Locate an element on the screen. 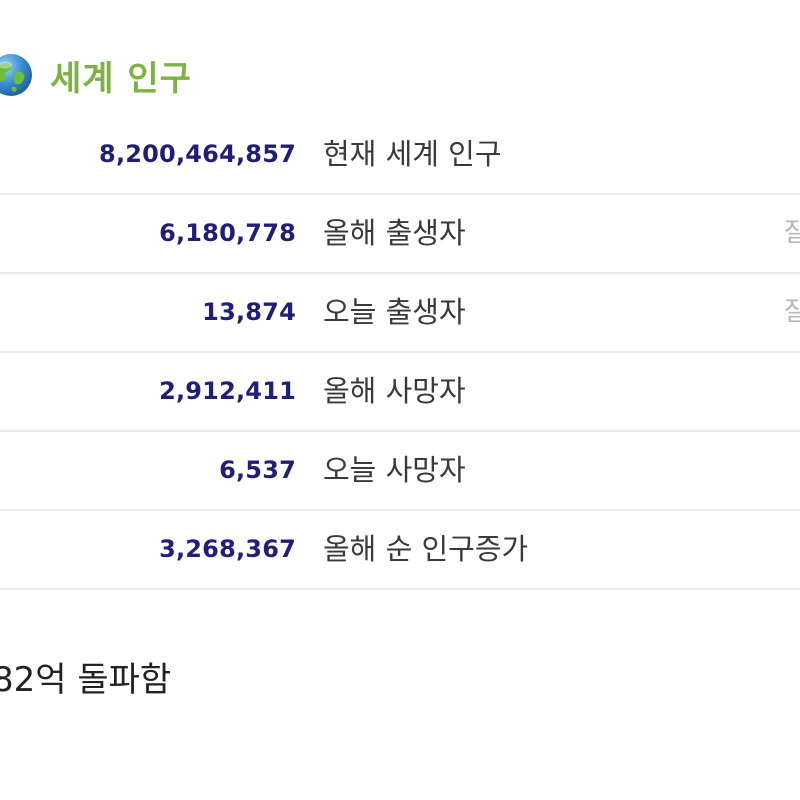  stat-label: 올해 순 인구증가 is located at coordinates (426, 549).